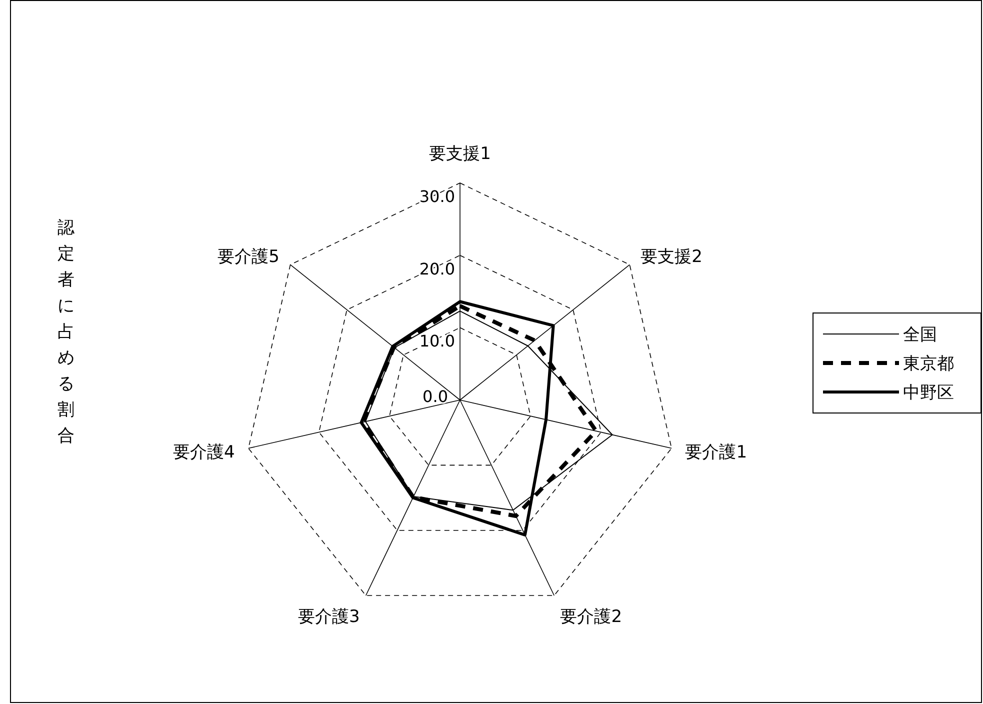  I want to click on y-tick-label: 0.0, so click(435, 396).